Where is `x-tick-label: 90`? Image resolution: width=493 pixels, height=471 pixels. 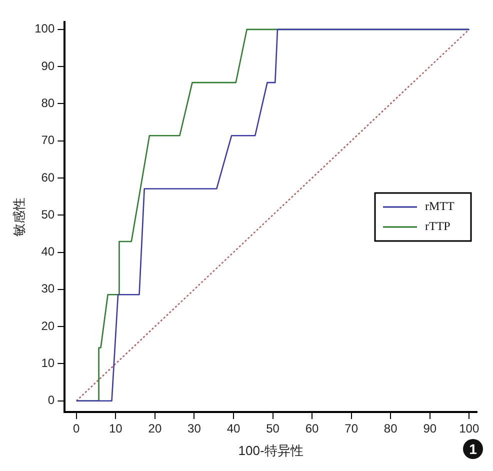
x-tick-label: 90 is located at coordinates (430, 429).